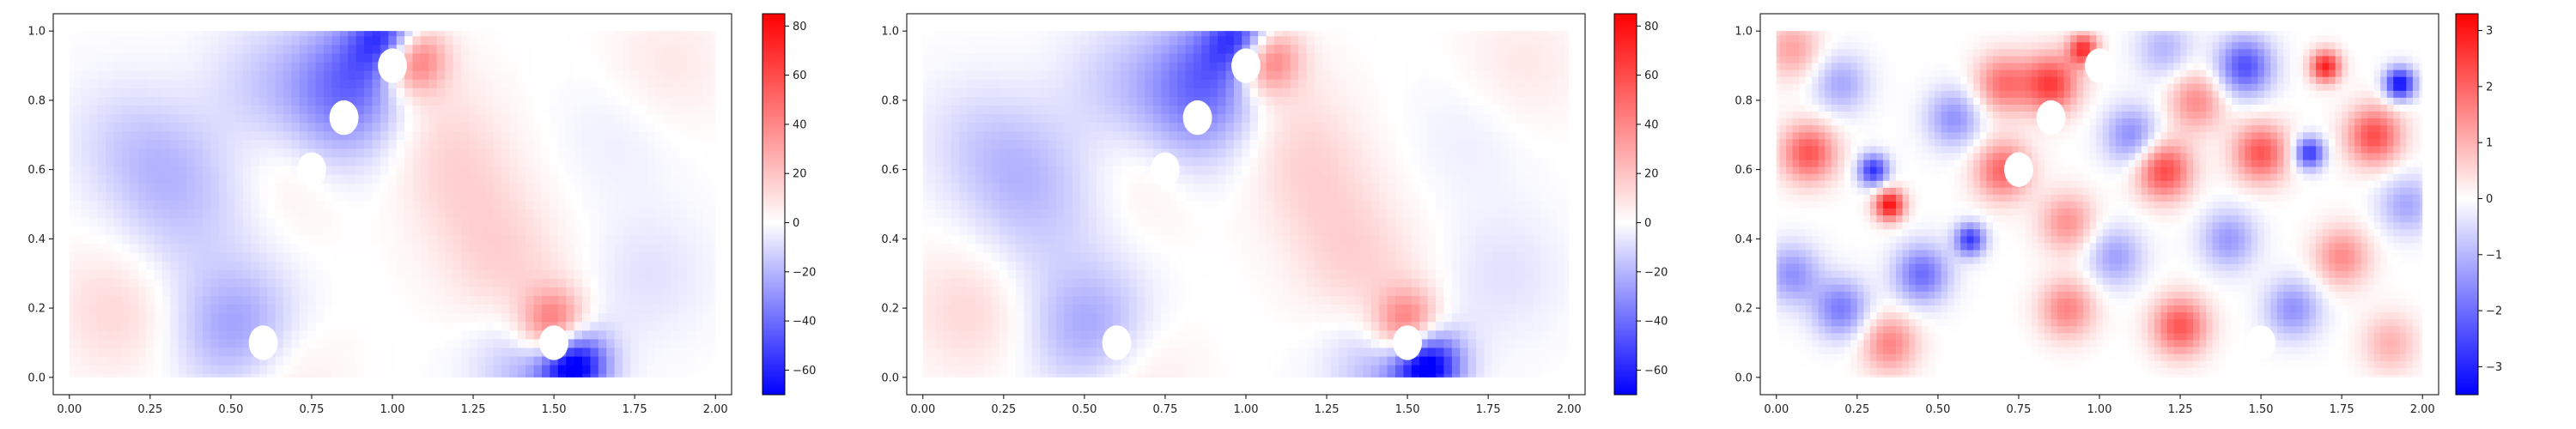 This screenshot has width=2576, height=429. Describe the element at coordinates (474, 409) in the screenshot. I see `x-tick-label: 1.25` at that location.